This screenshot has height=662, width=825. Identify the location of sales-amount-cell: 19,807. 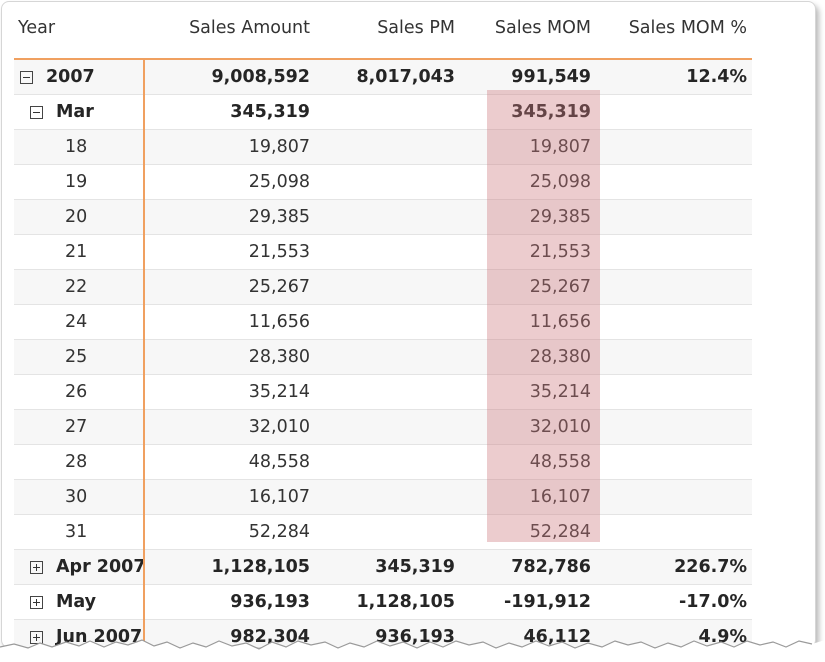
(279, 147).